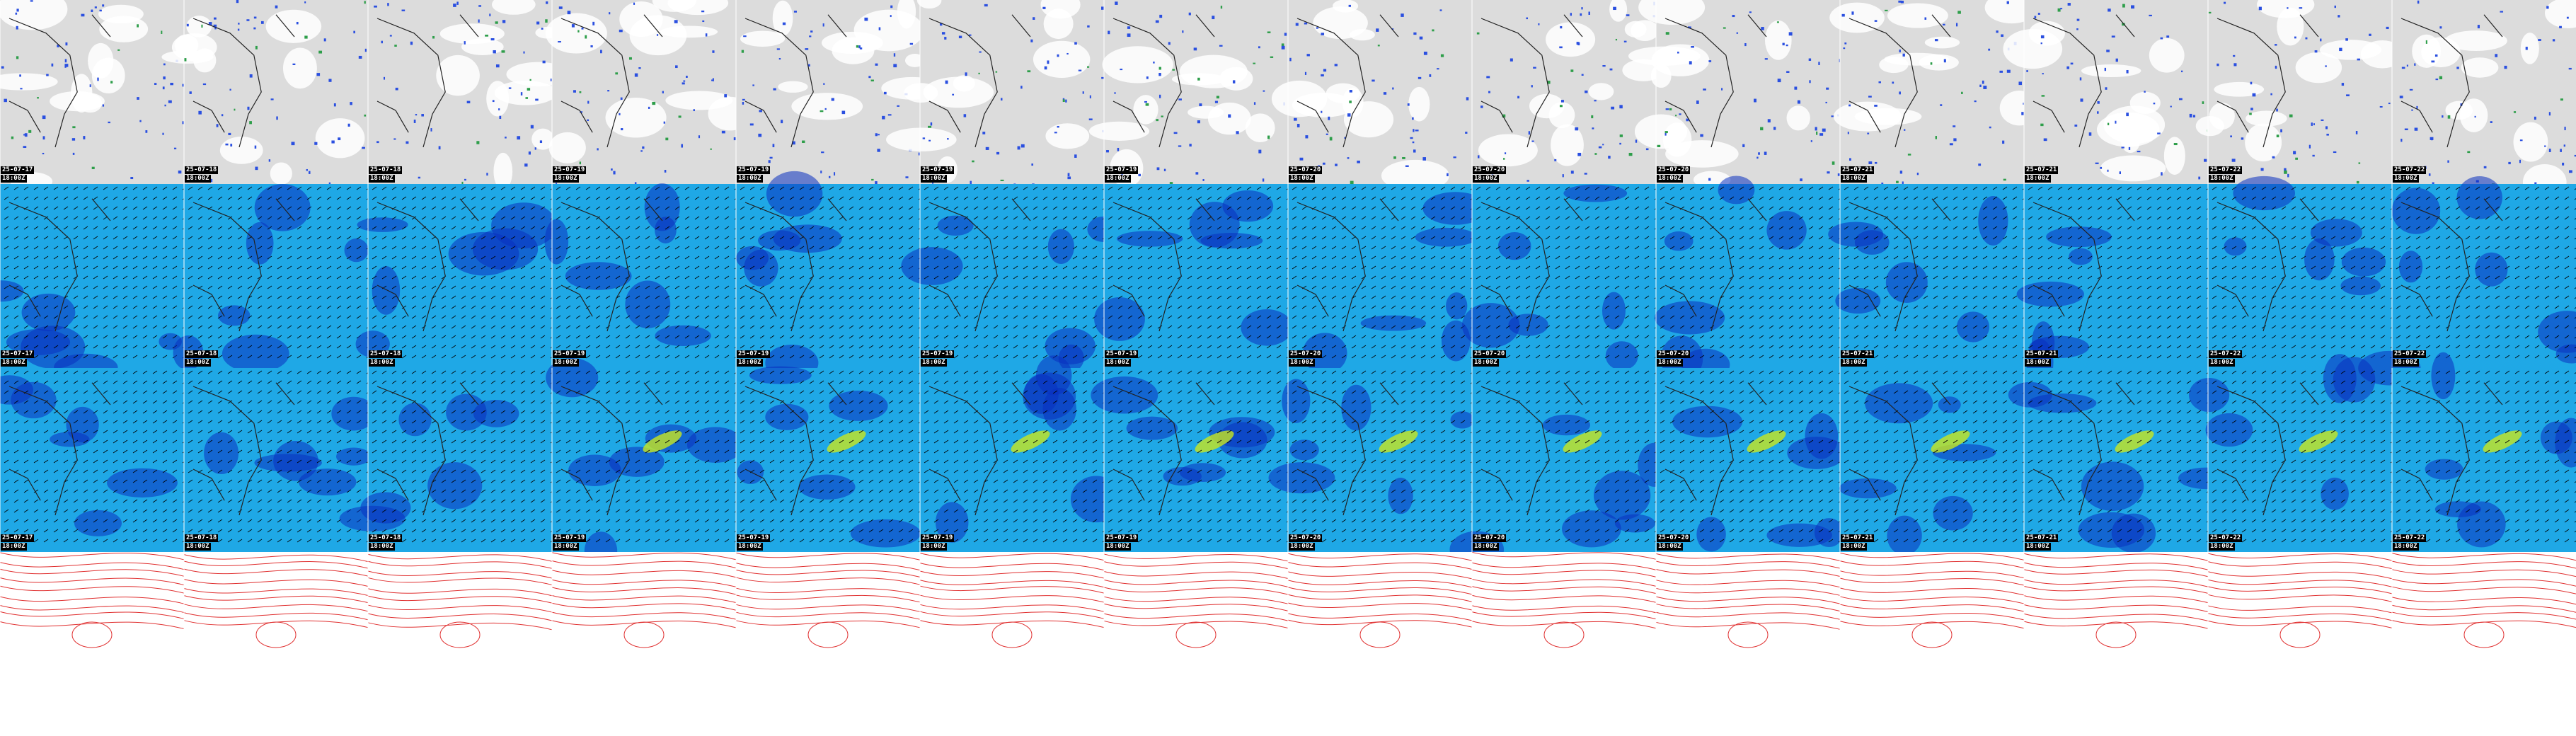 Image resolution: width=2576 pixels, height=736 pixels. What do you see at coordinates (1314, 542) in the screenshot?
I see `panel-label-wind-lower-8: 25-07-20 18:00Z` at bounding box center [1314, 542].